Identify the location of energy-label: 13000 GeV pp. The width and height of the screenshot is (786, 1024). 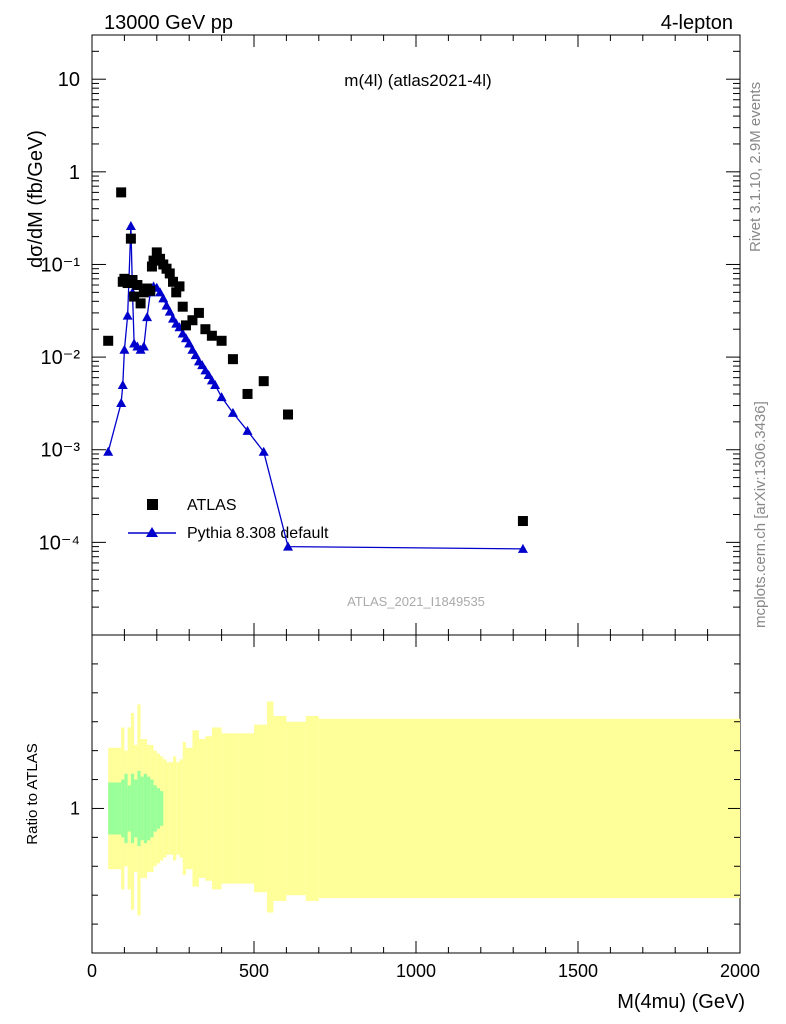
(168, 23).